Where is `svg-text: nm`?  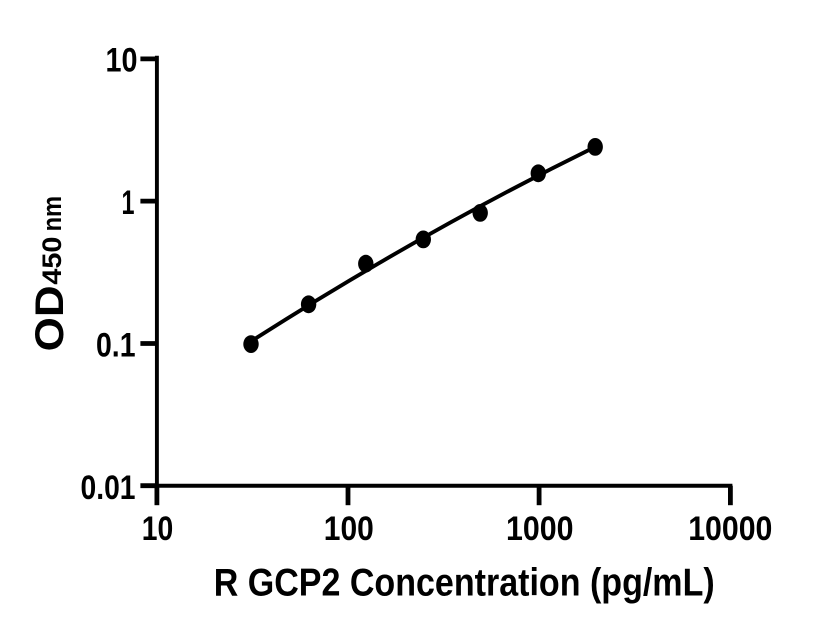
svg-text: nm is located at coordinates (52, 214).